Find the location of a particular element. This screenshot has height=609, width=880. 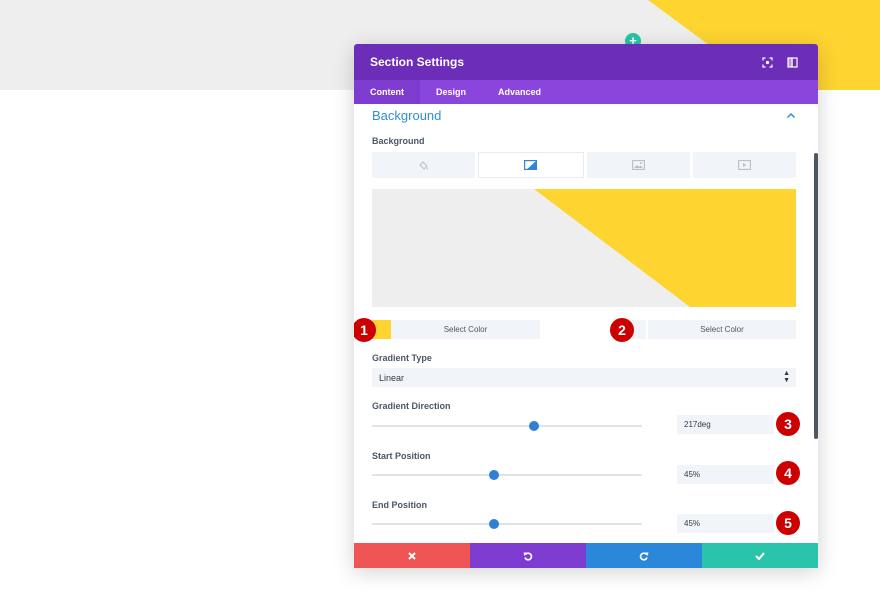

tab-design: Design is located at coordinates (451, 92).